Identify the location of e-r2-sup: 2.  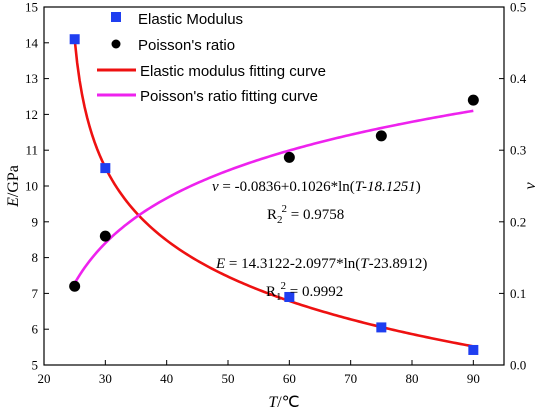
(284, 286).